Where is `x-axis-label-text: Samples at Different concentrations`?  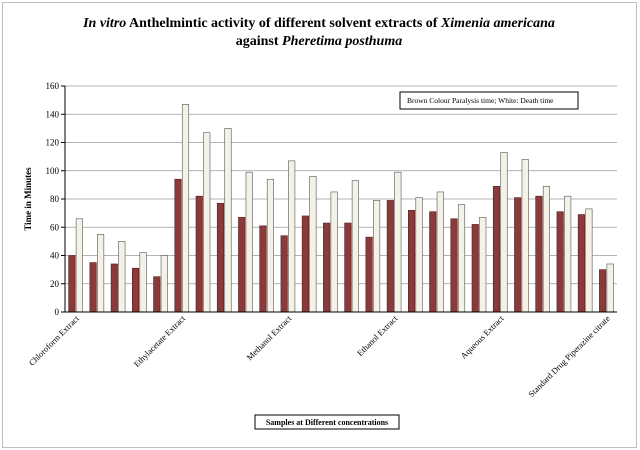
x-axis-label-text: Samples at Different concentrations is located at coordinates (327, 422).